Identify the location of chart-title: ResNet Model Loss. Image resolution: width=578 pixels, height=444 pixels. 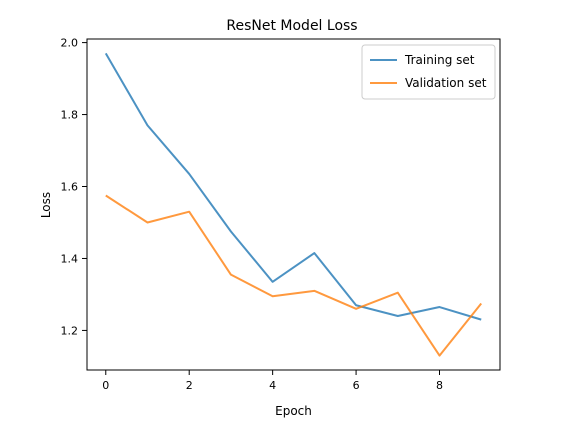
(291, 26).